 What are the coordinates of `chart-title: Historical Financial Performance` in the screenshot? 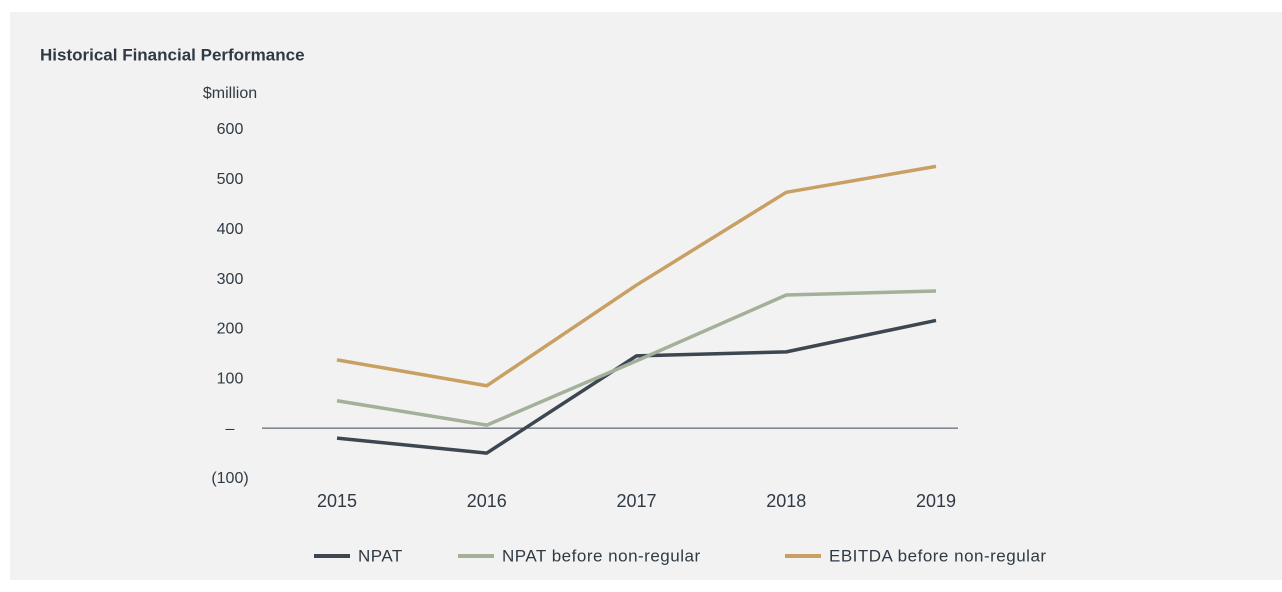 It's located at (172, 54).